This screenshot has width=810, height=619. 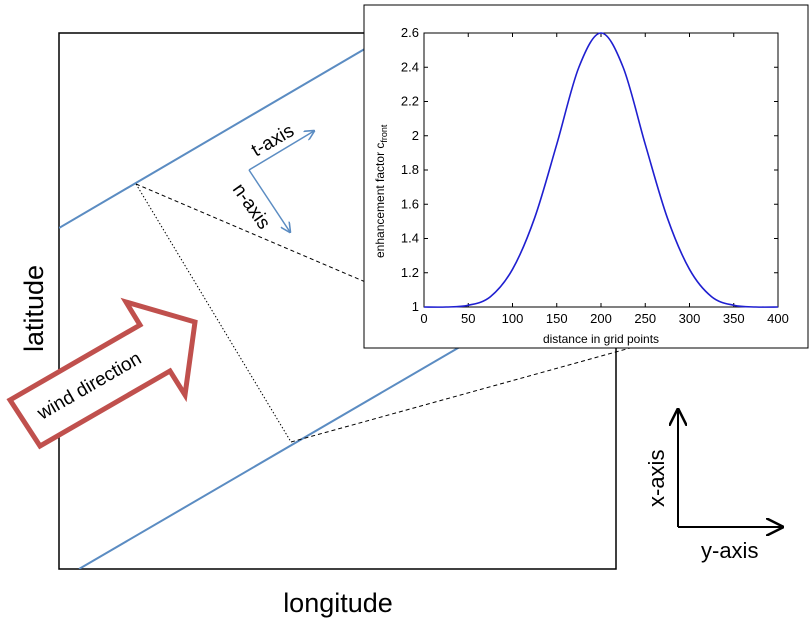 What do you see at coordinates (557, 318) in the screenshot?
I see `x-tick-label: 150` at bounding box center [557, 318].